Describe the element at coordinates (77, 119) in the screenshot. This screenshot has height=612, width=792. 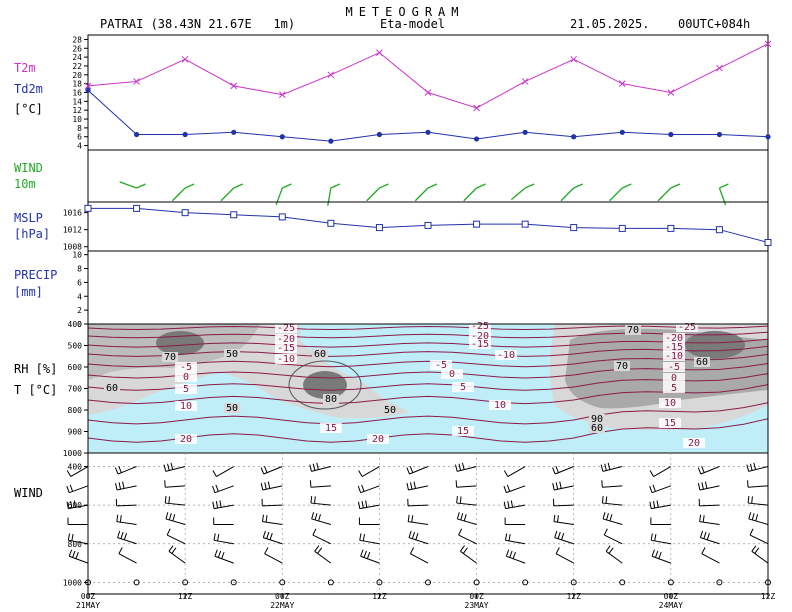
I see `temp-tick-label: 10` at that location.